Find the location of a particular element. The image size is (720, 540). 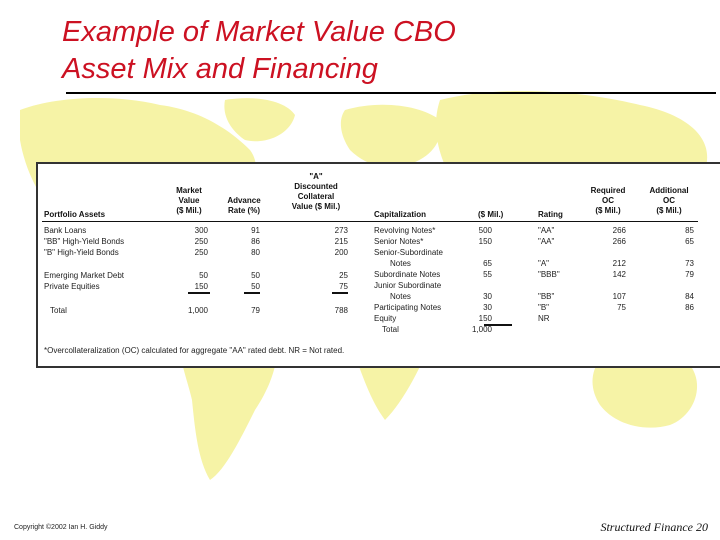

cap-name: Senior-Subordinate is located at coordinates (408, 252).